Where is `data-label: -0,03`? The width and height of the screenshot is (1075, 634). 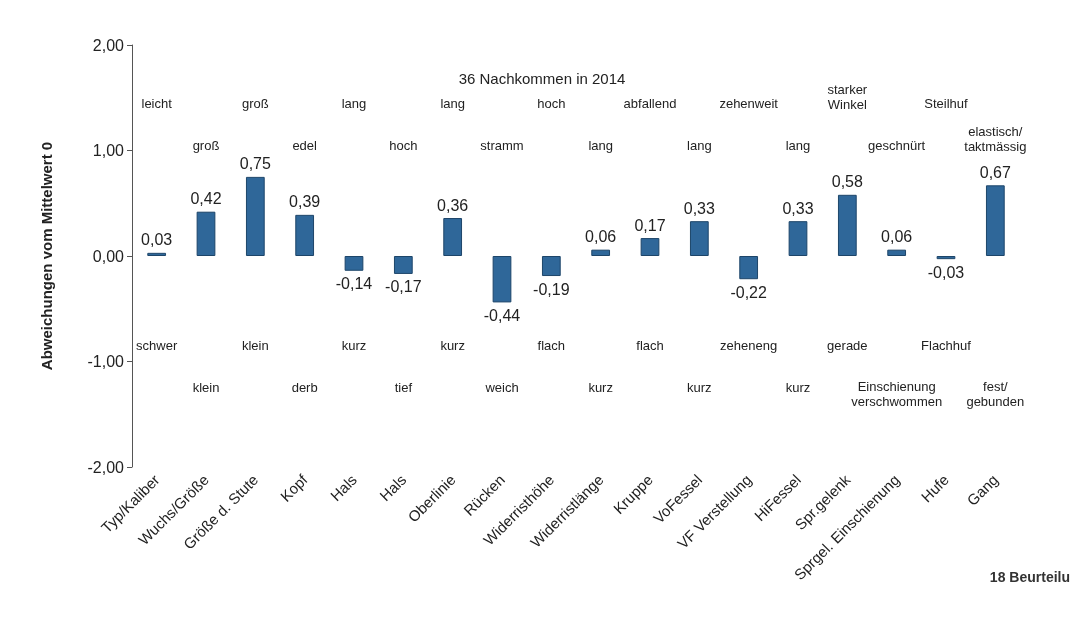 data-label: -0,03 is located at coordinates (946, 272).